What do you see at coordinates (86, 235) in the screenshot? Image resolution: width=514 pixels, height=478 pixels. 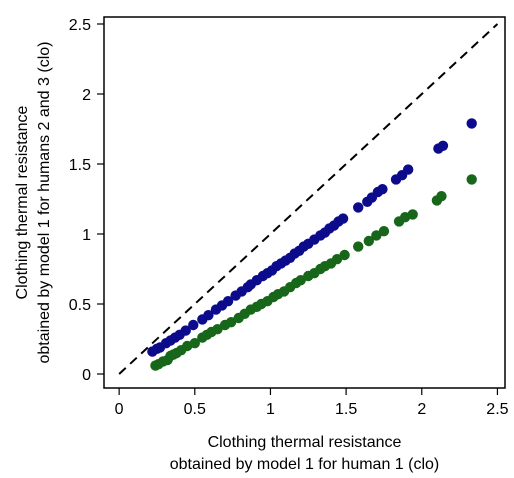 I see `y-tick-label: 1` at bounding box center [86, 235].